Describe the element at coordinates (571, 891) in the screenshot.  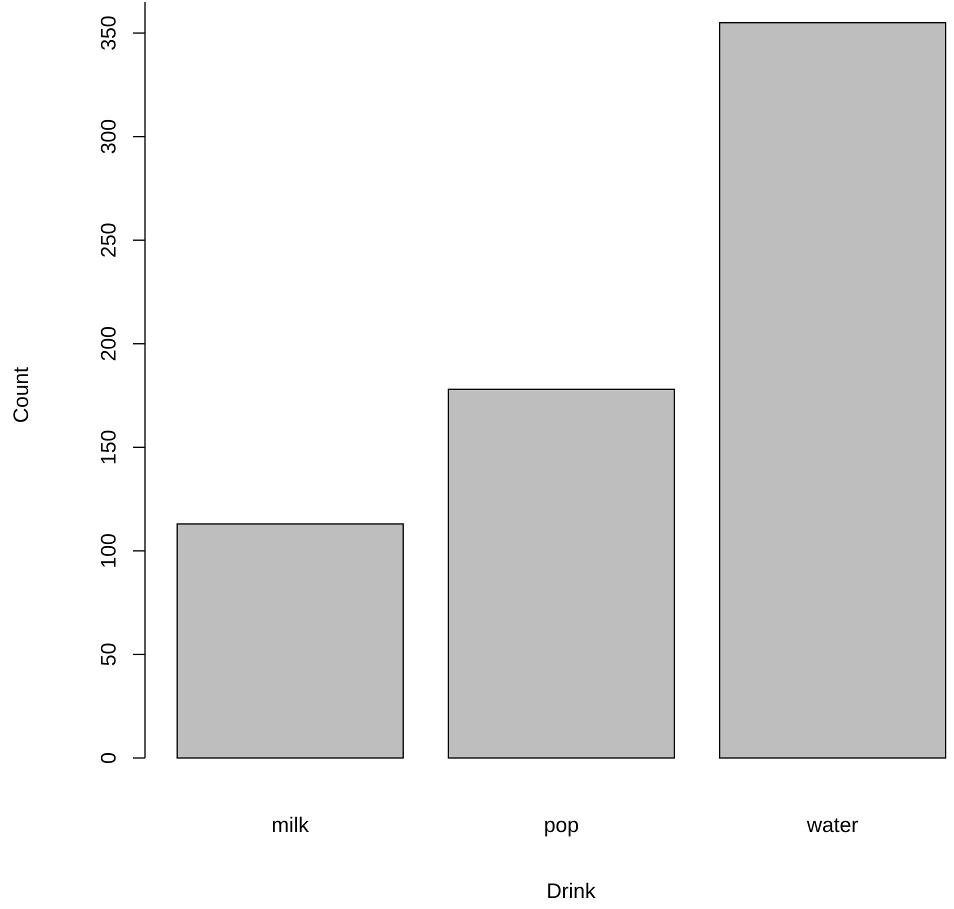
I see `x-axis-title: Drink` at that location.